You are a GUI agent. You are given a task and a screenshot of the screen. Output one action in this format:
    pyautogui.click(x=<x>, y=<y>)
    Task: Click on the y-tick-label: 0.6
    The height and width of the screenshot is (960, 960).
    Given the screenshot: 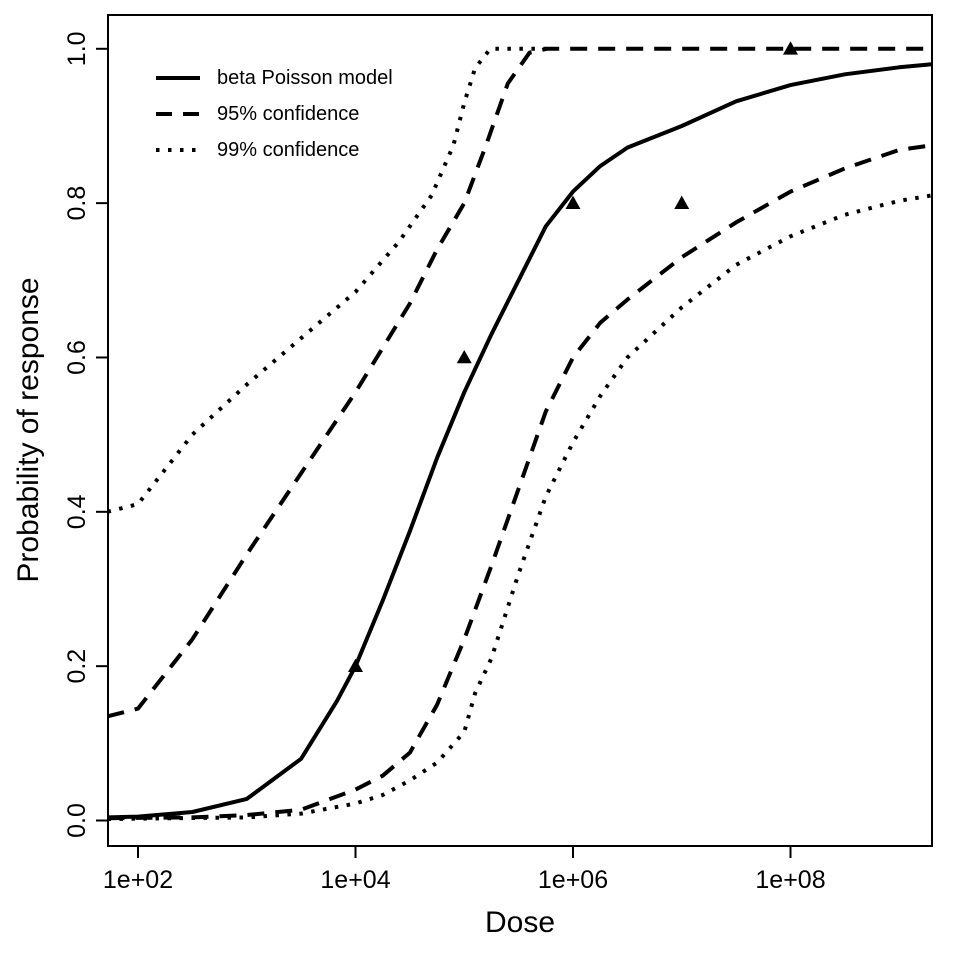 What is the action you would take?
    pyautogui.click(x=77, y=357)
    